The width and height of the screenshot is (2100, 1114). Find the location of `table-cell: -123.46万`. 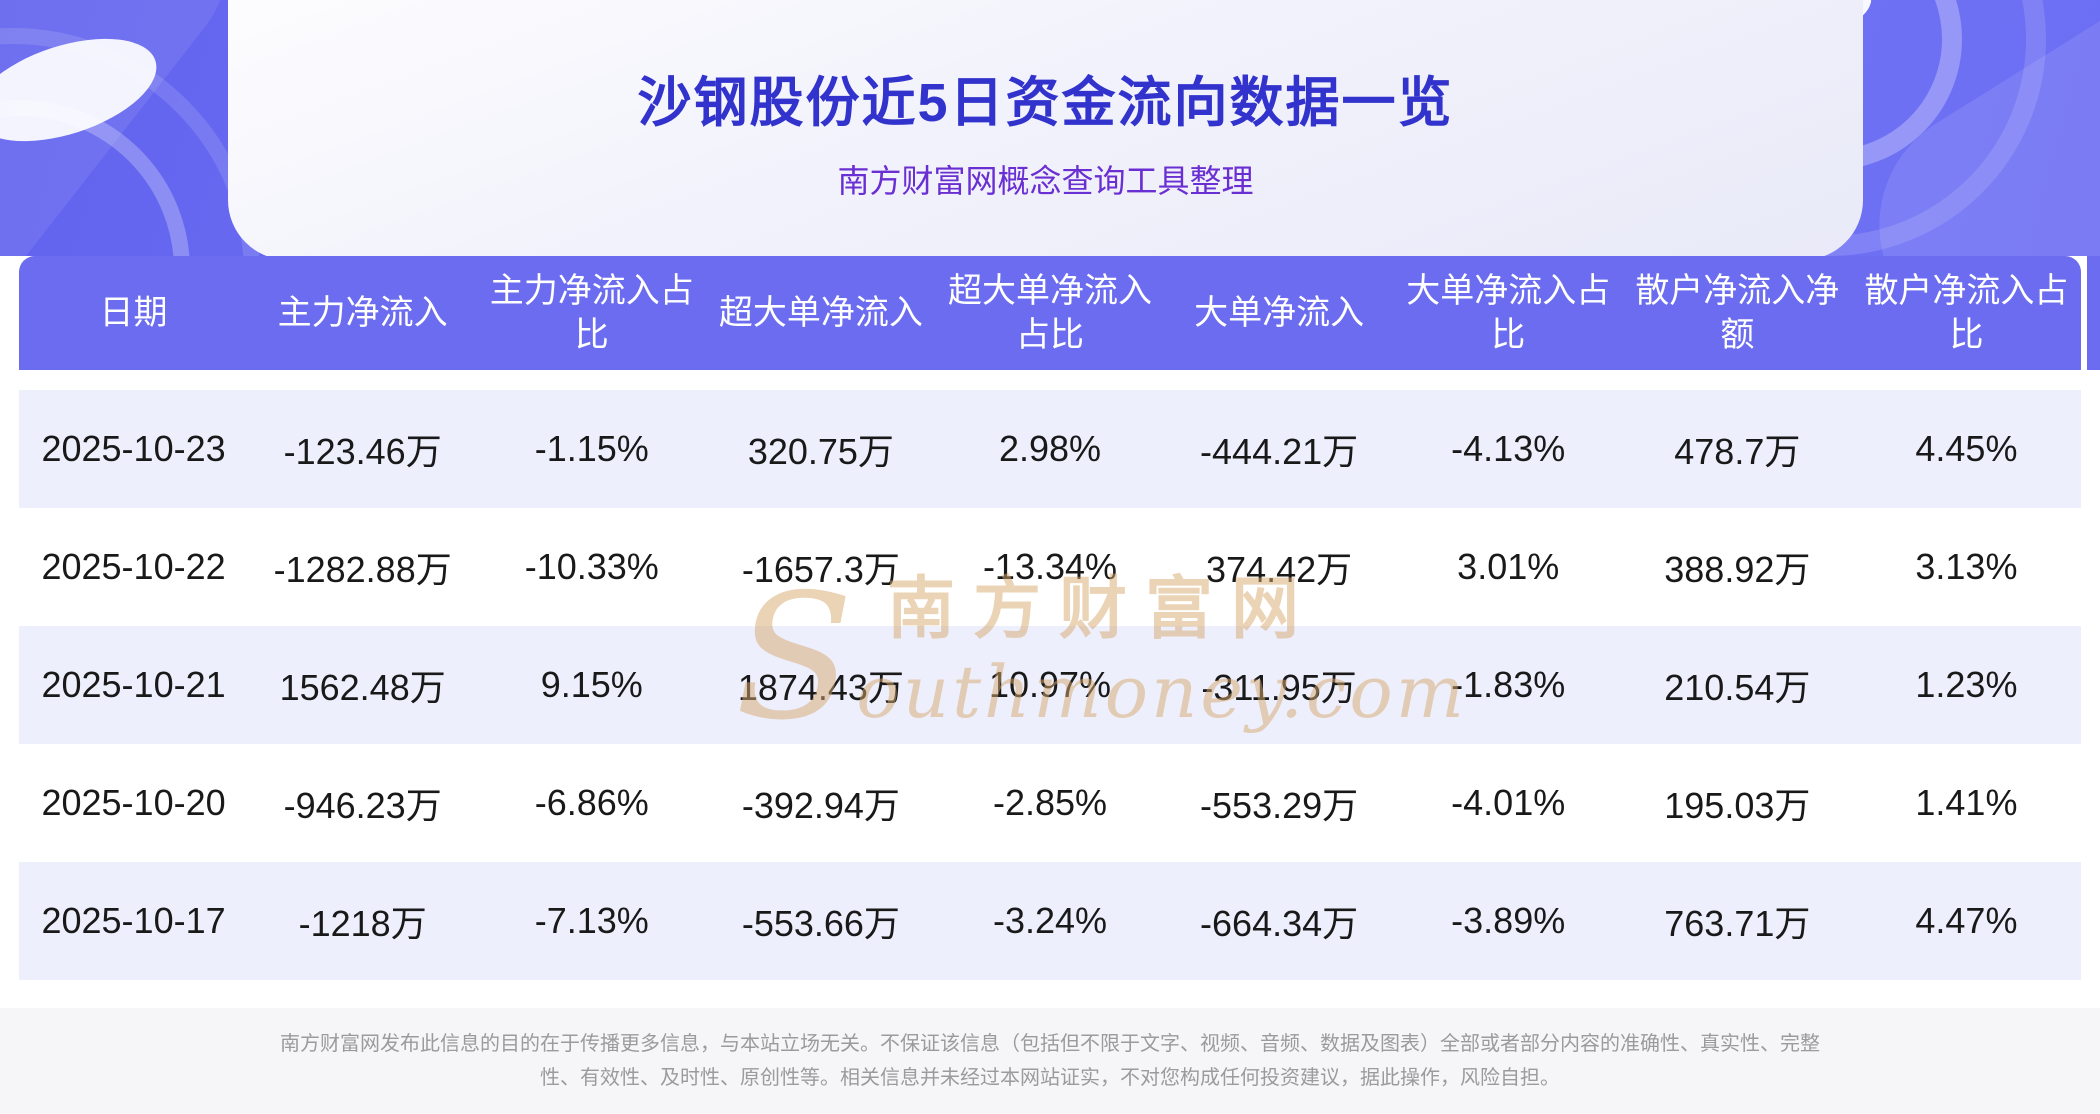

table-cell: -123.46万 is located at coordinates (362, 451).